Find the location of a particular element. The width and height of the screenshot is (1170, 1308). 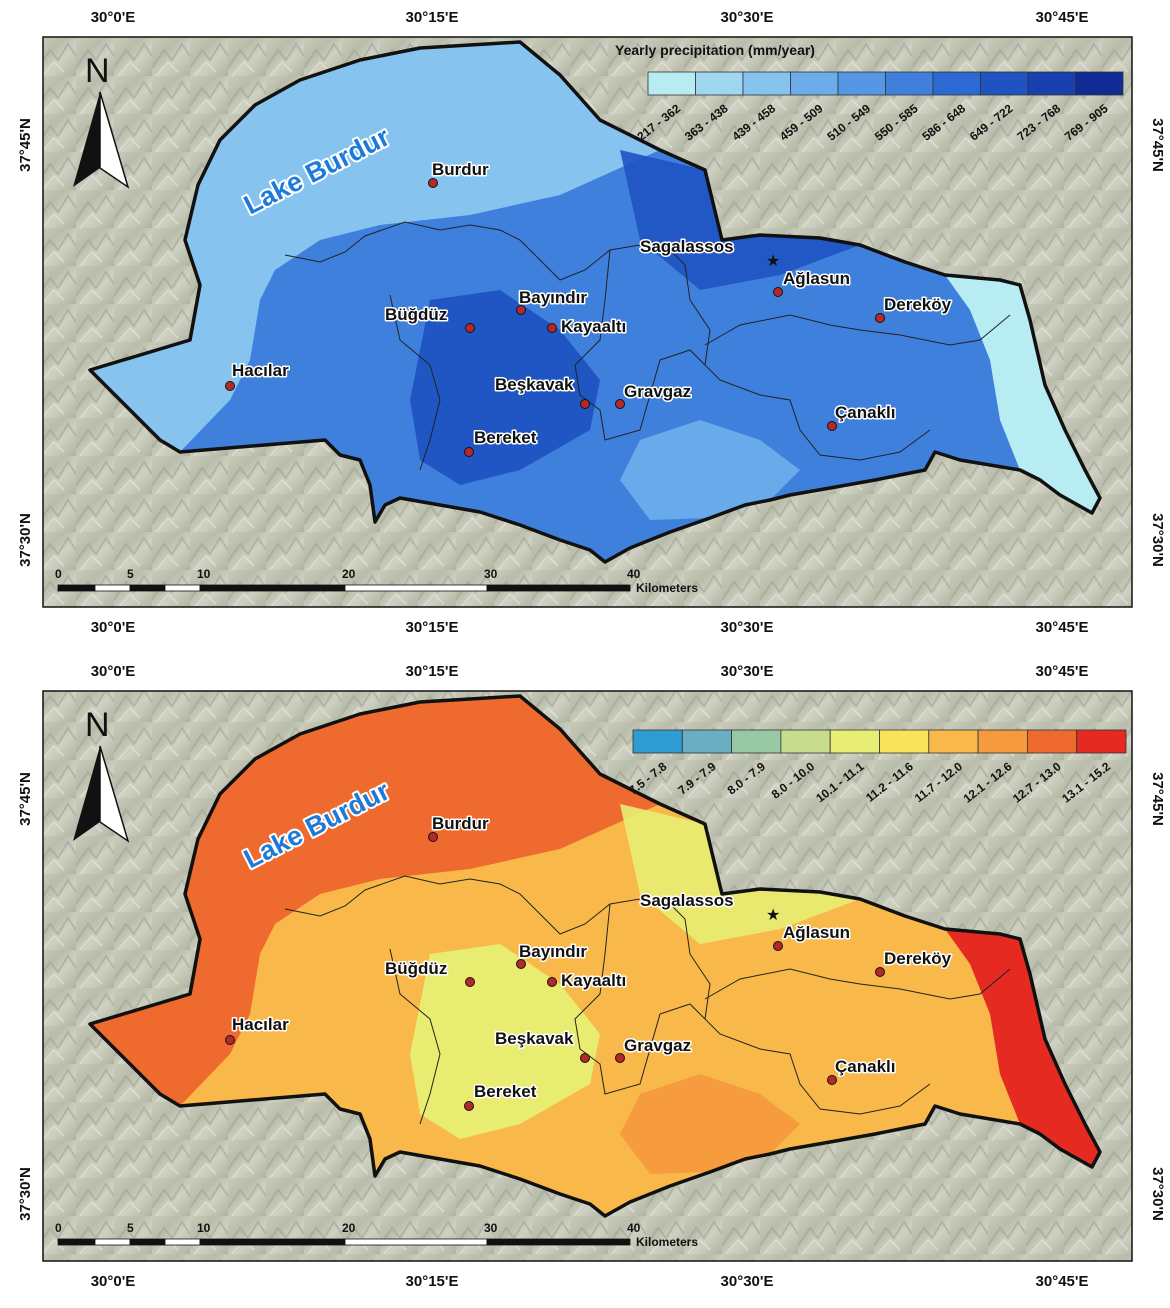

longitude-label-bottom: 30°15'E is located at coordinates (432, 627).